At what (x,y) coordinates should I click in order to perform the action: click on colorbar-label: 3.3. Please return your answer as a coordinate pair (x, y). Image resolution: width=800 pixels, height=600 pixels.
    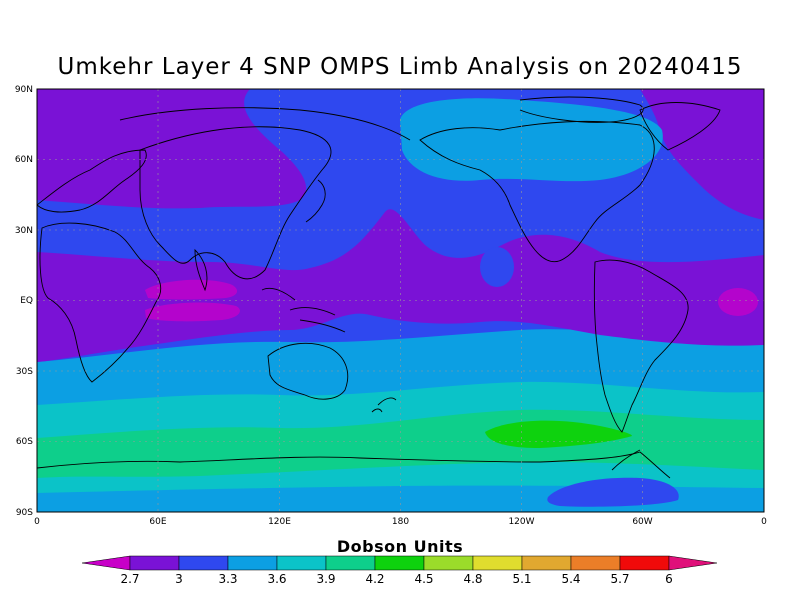
    Looking at the image, I should click on (227, 579).